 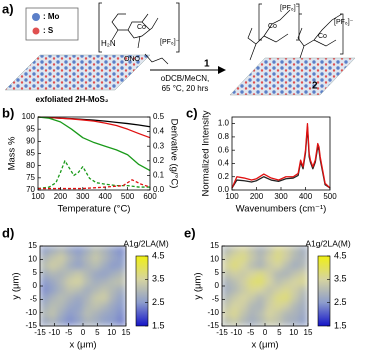 I want to click on colorbar, so click(x=324, y=291).